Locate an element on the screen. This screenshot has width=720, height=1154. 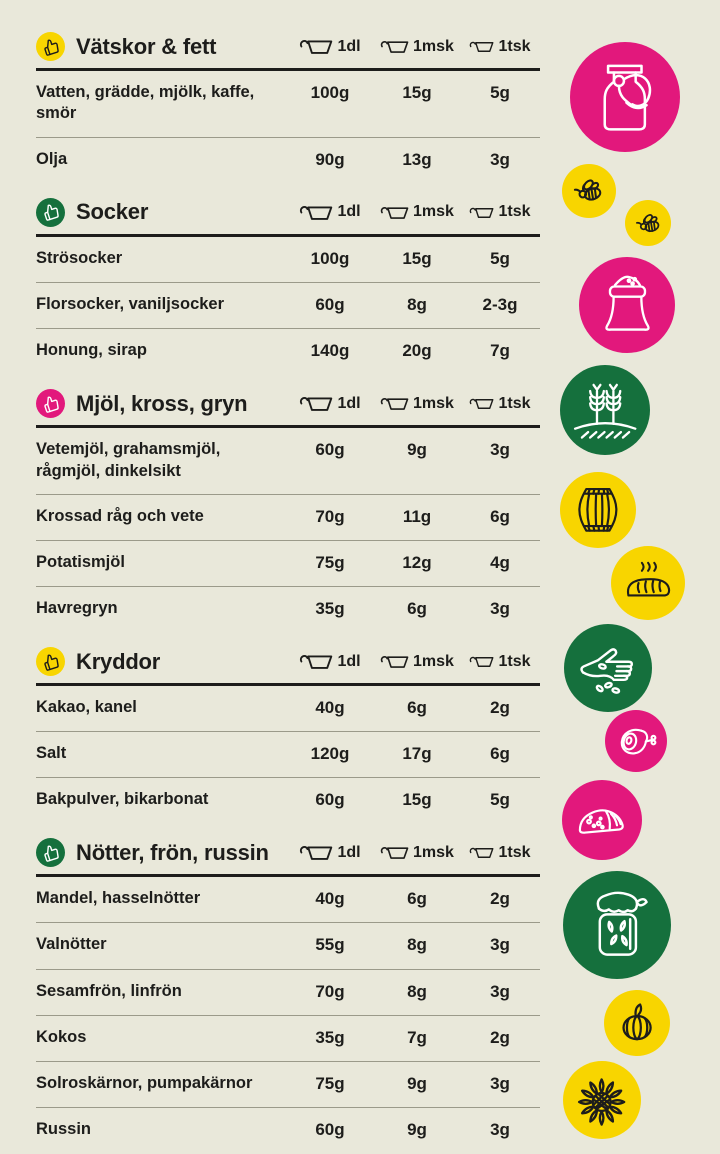
table-row: Bakpulver, bikarbonat 60g 15g 5g is located at coordinates (288, 801).